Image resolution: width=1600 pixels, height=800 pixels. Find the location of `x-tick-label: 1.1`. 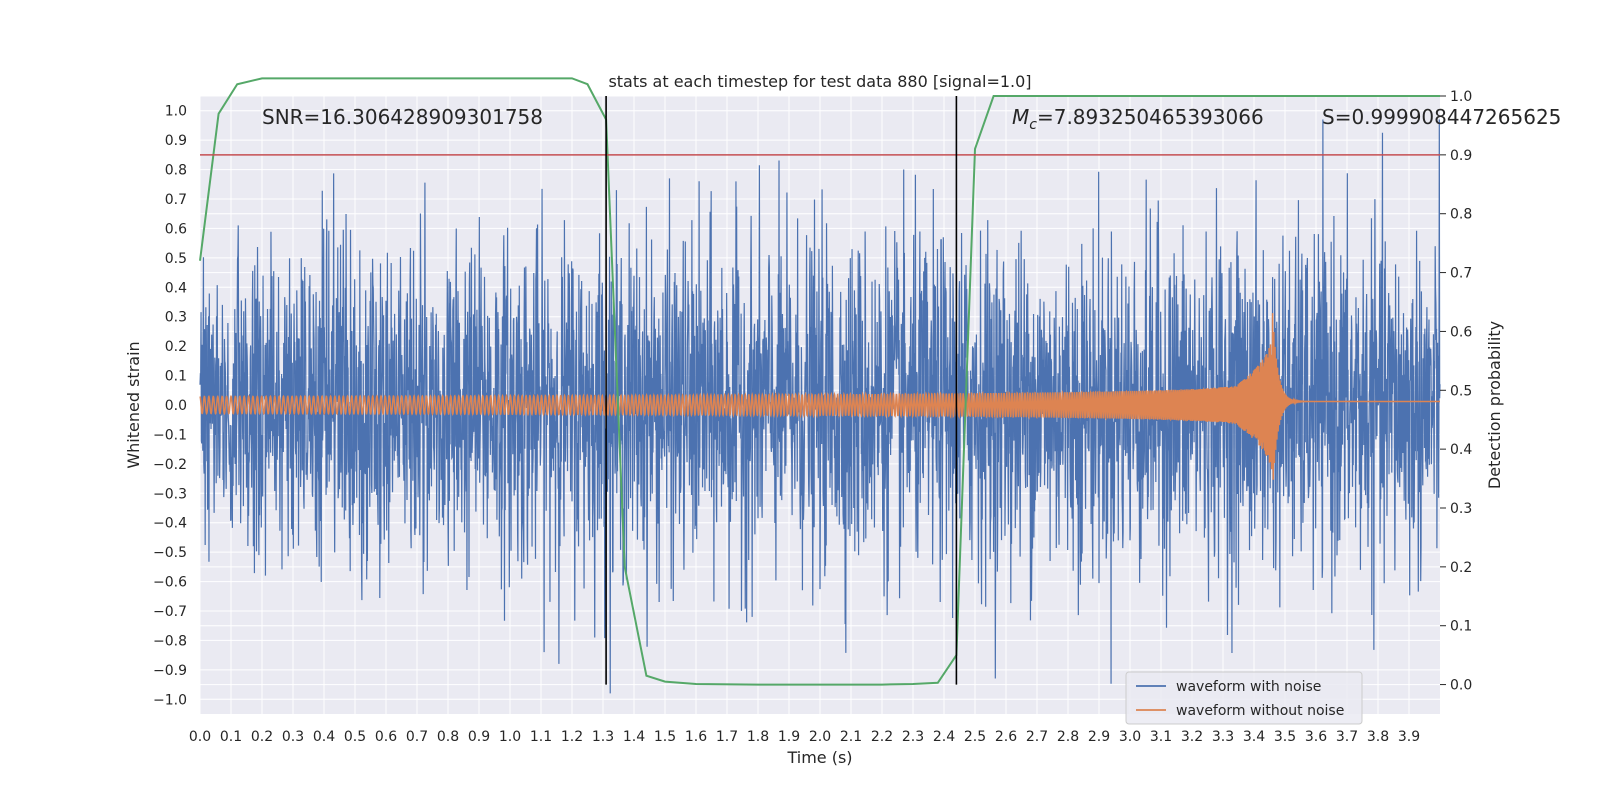

x-tick-label: 1.1 is located at coordinates (541, 737).